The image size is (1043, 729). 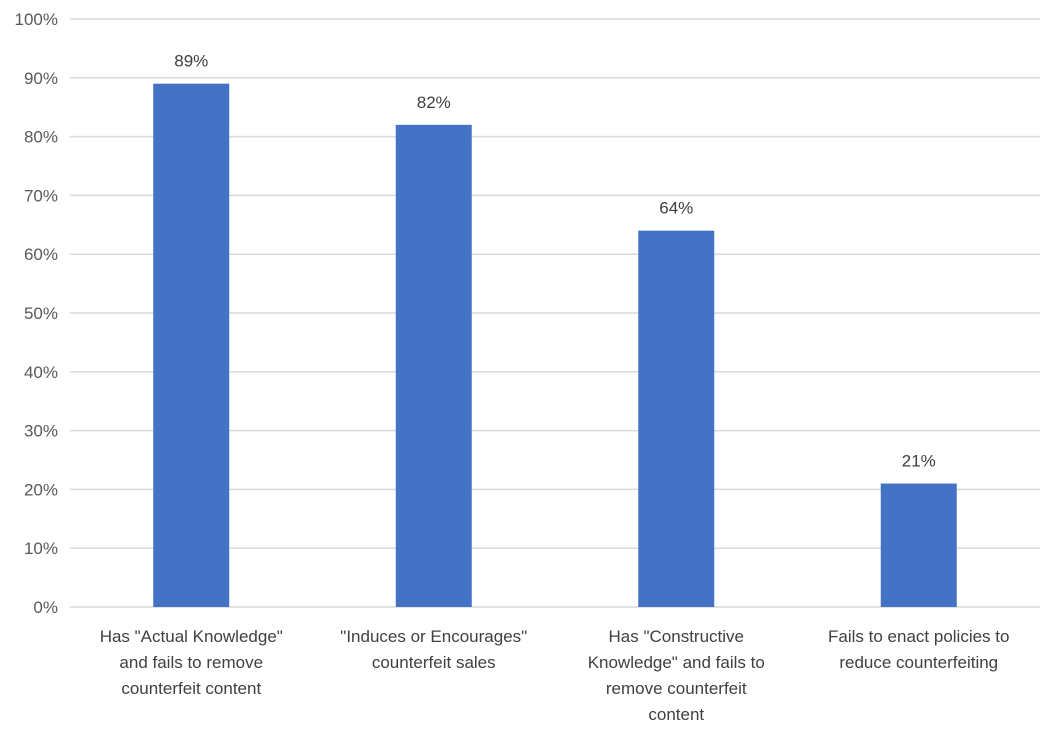 I want to click on y-tick-label-100: 100%, so click(x=36, y=19).